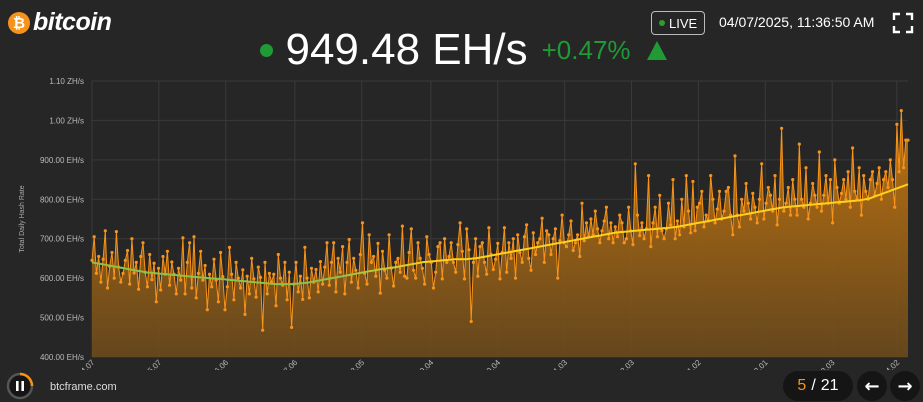  What do you see at coordinates (662, 23) in the screenshot?
I see `live-dot-icon` at bounding box center [662, 23].